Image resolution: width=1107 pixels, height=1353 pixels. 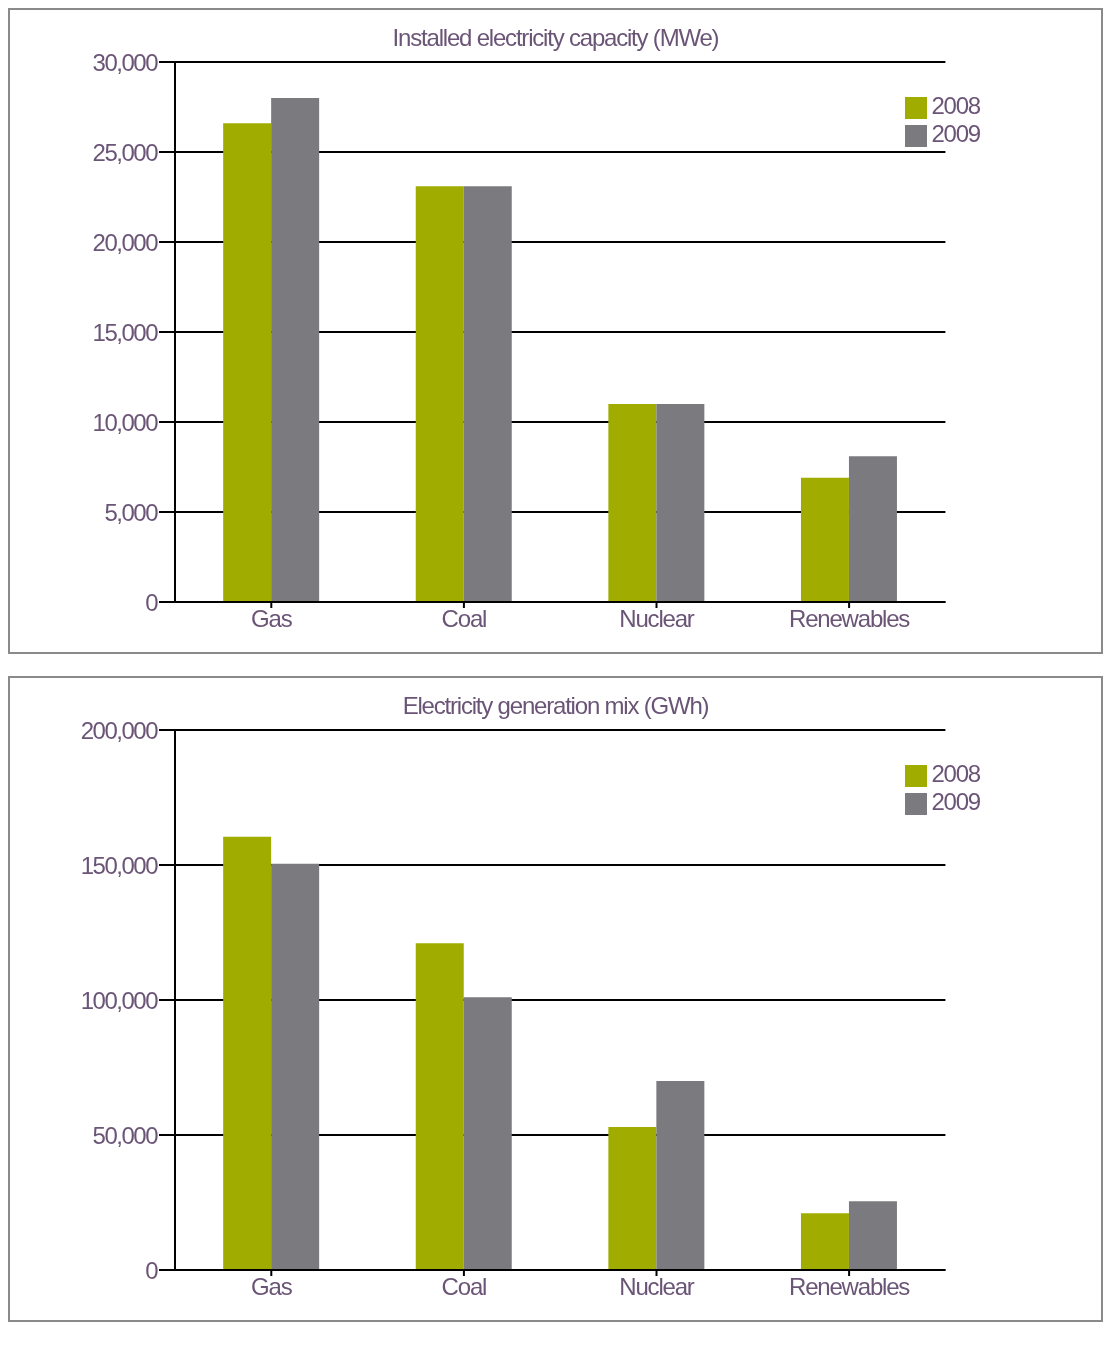 What do you see at coordinates (119, 730) in the screenshot?
I see `y-tick-label: 200,000` at bounding box center [119, 730].